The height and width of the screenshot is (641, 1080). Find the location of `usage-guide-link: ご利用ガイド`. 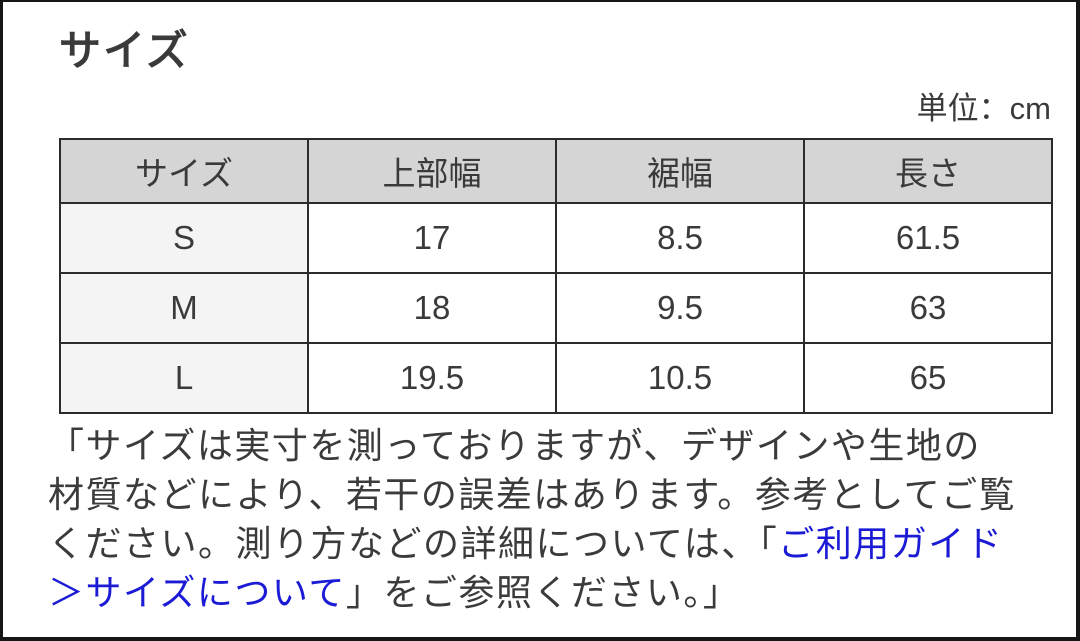

usage-guide-link: ご利用ガイド is located at coordinates (891, 543).